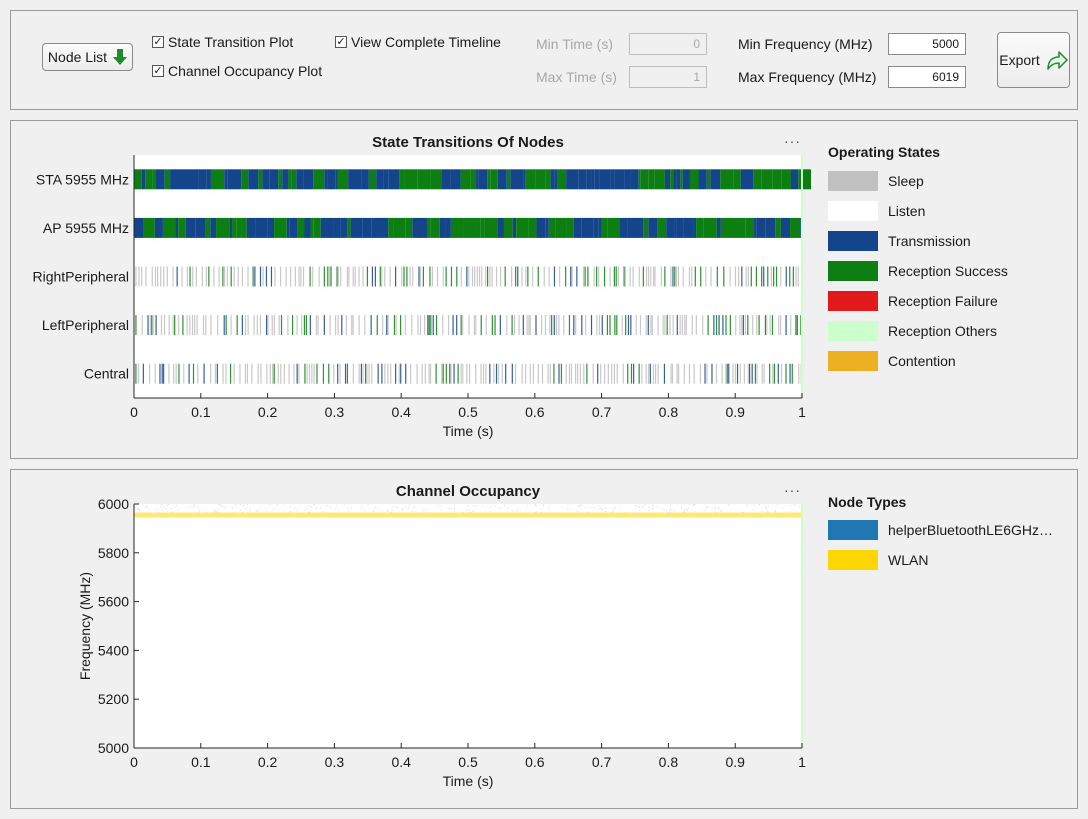  I want to click on state-plot-title: State Transitions Of Nodes, so click(468, 142).